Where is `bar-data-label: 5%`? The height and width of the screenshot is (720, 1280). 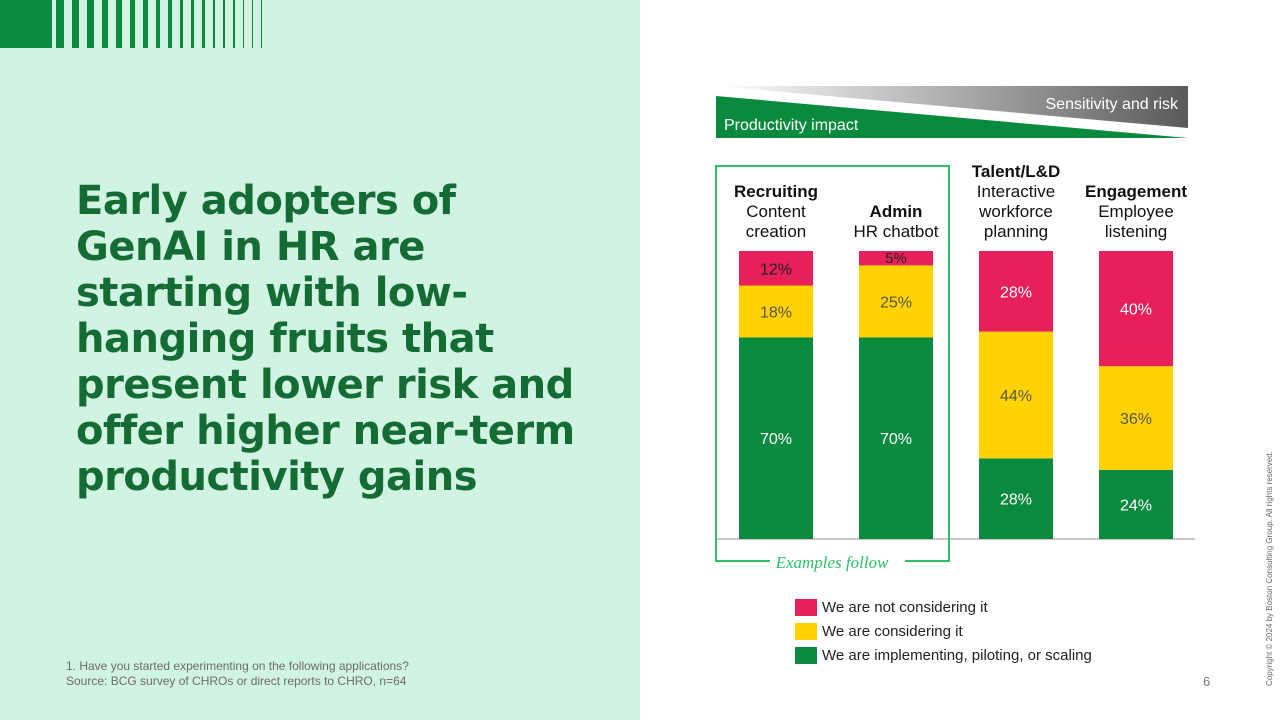
bar-data-label: 5% is located at coordinates (896, 258).